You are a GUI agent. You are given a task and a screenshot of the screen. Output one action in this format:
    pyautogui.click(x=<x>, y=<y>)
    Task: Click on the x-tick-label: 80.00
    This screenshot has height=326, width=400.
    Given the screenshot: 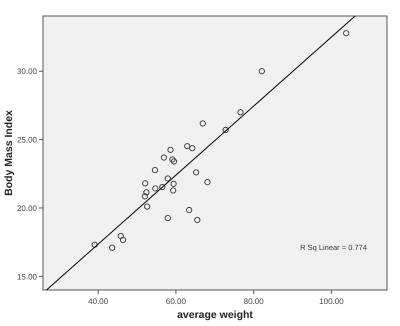 What is the action you would take?
    pyautogui.click(x=254, y=301)
    